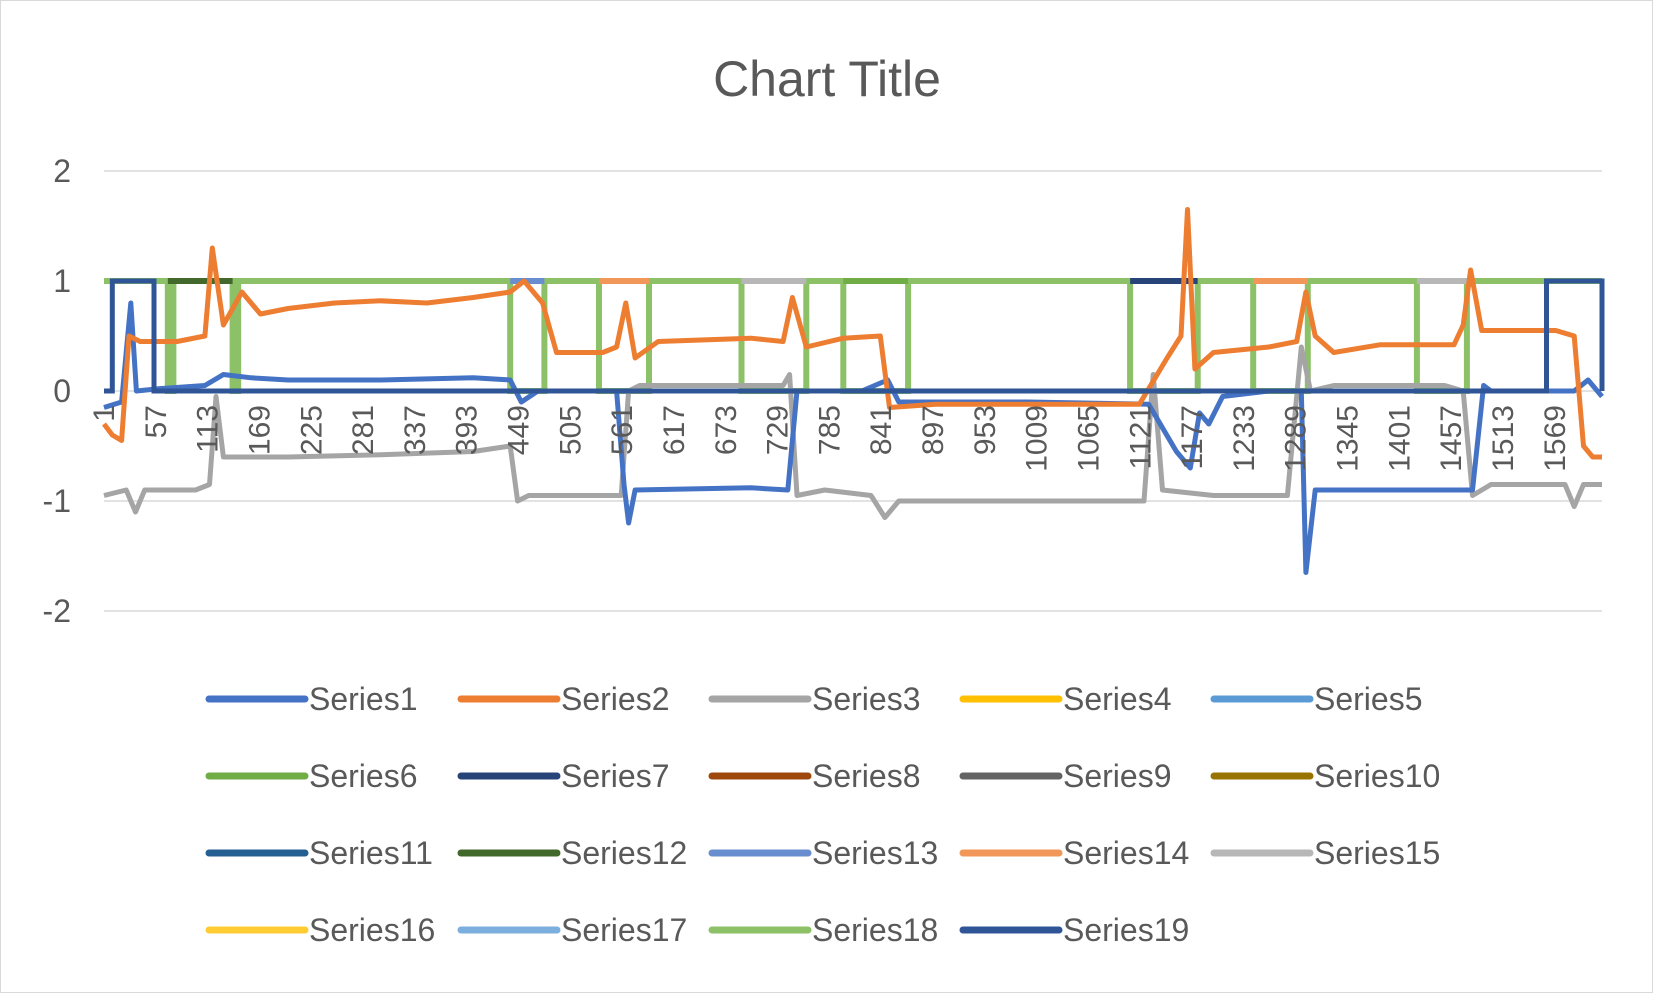 Image resolution: width=1653 pixels, height=993 pixels. Describe the element at coordinates (1192, 437) in the screenshot. I see `x-tick-label: 1177` at that location.